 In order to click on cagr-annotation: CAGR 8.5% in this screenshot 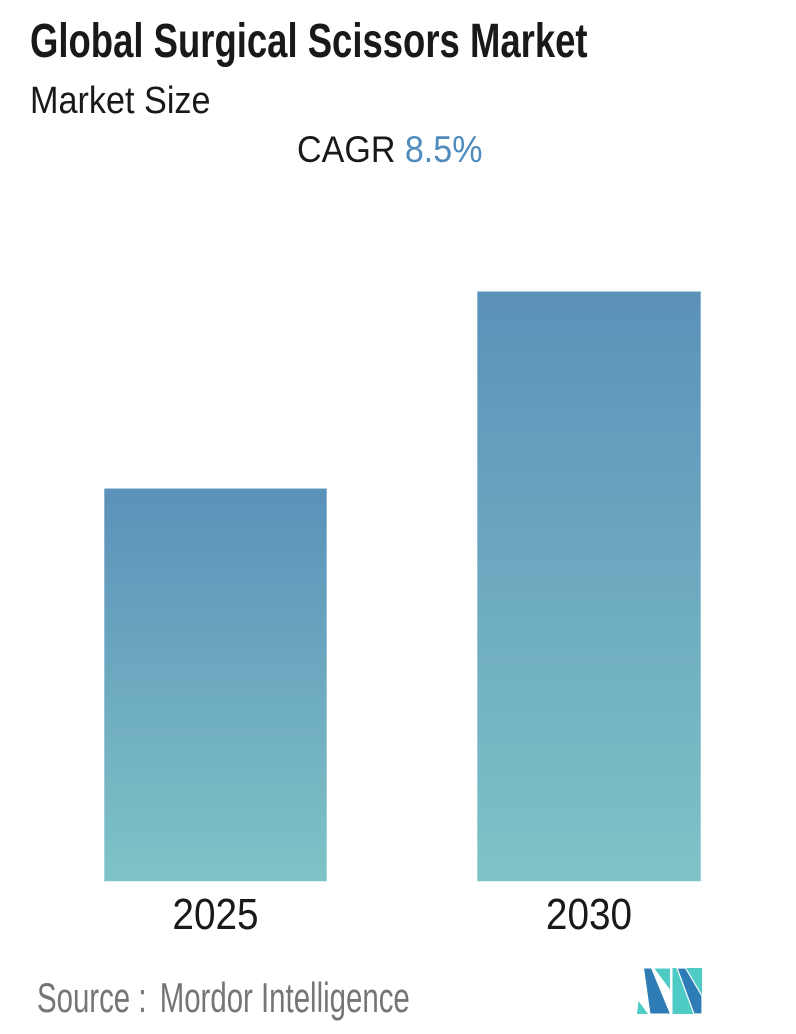, I will do `click(390, 150)`.